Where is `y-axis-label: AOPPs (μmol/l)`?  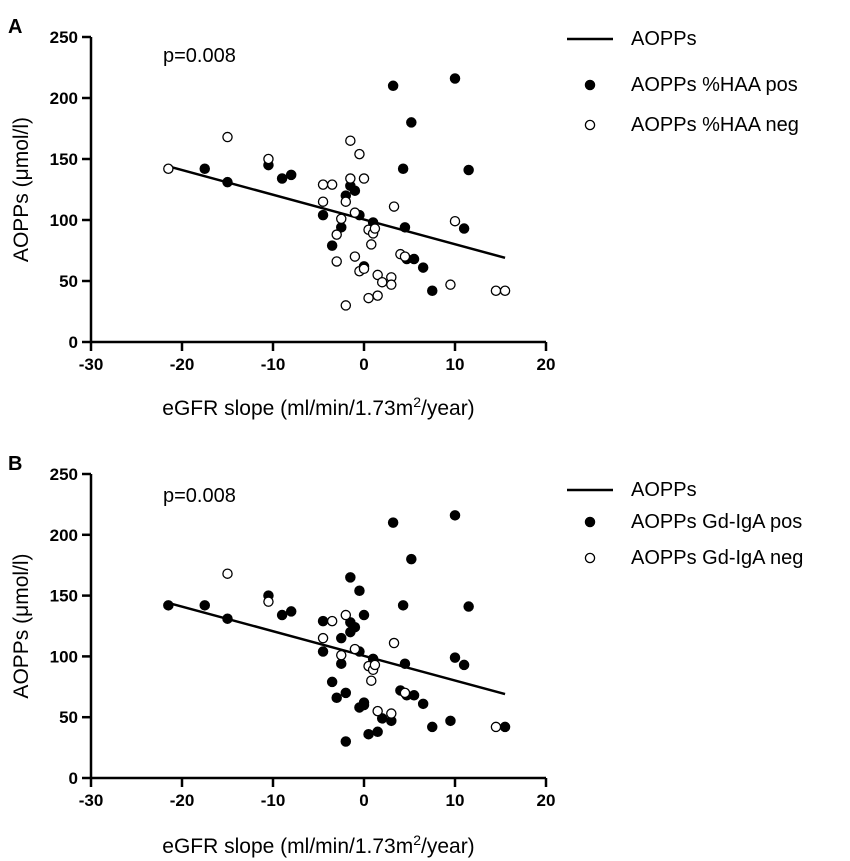
y-axis-label: AOPPs (μmol/l) is located at coordinates (21, 189).